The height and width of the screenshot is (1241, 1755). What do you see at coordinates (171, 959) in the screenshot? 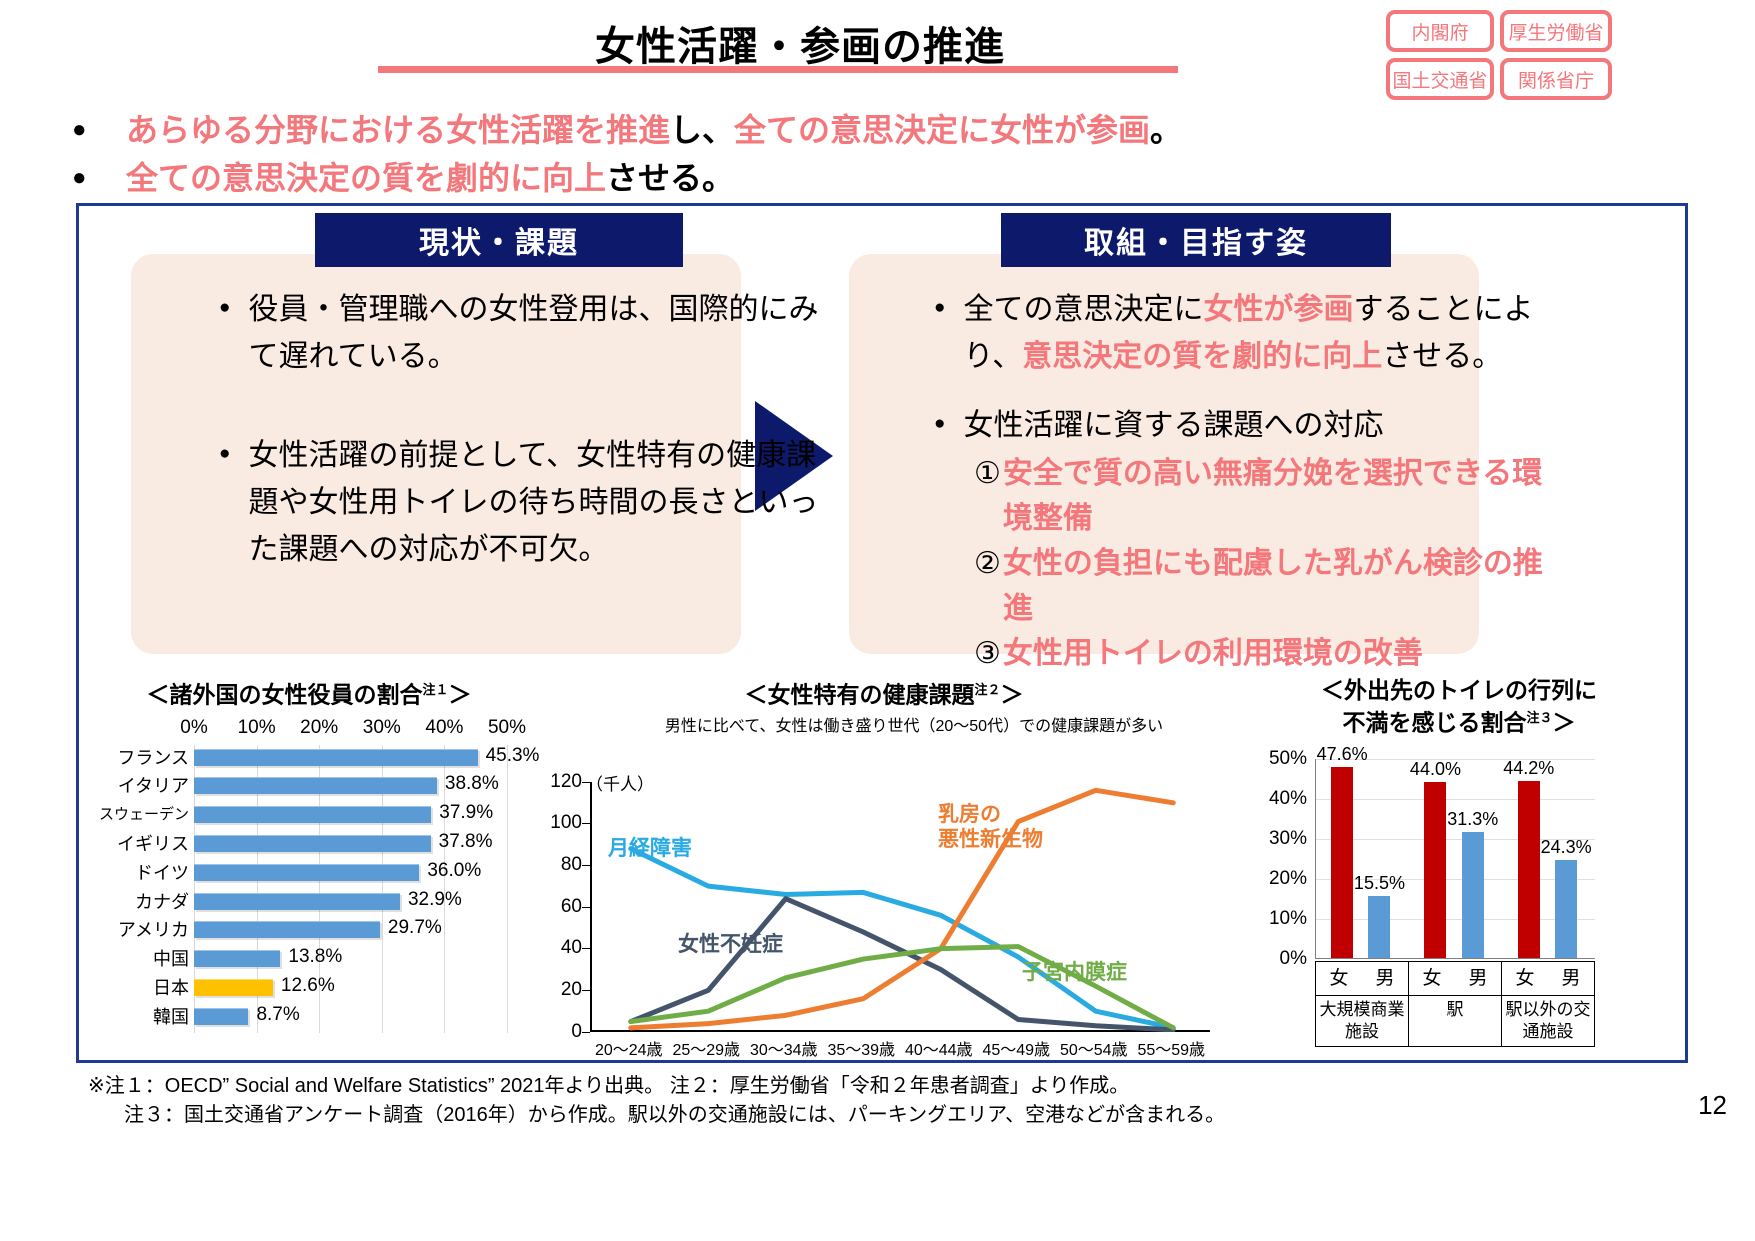
I see `chart1-category-label: 中国` at bounding box center [171, 959].